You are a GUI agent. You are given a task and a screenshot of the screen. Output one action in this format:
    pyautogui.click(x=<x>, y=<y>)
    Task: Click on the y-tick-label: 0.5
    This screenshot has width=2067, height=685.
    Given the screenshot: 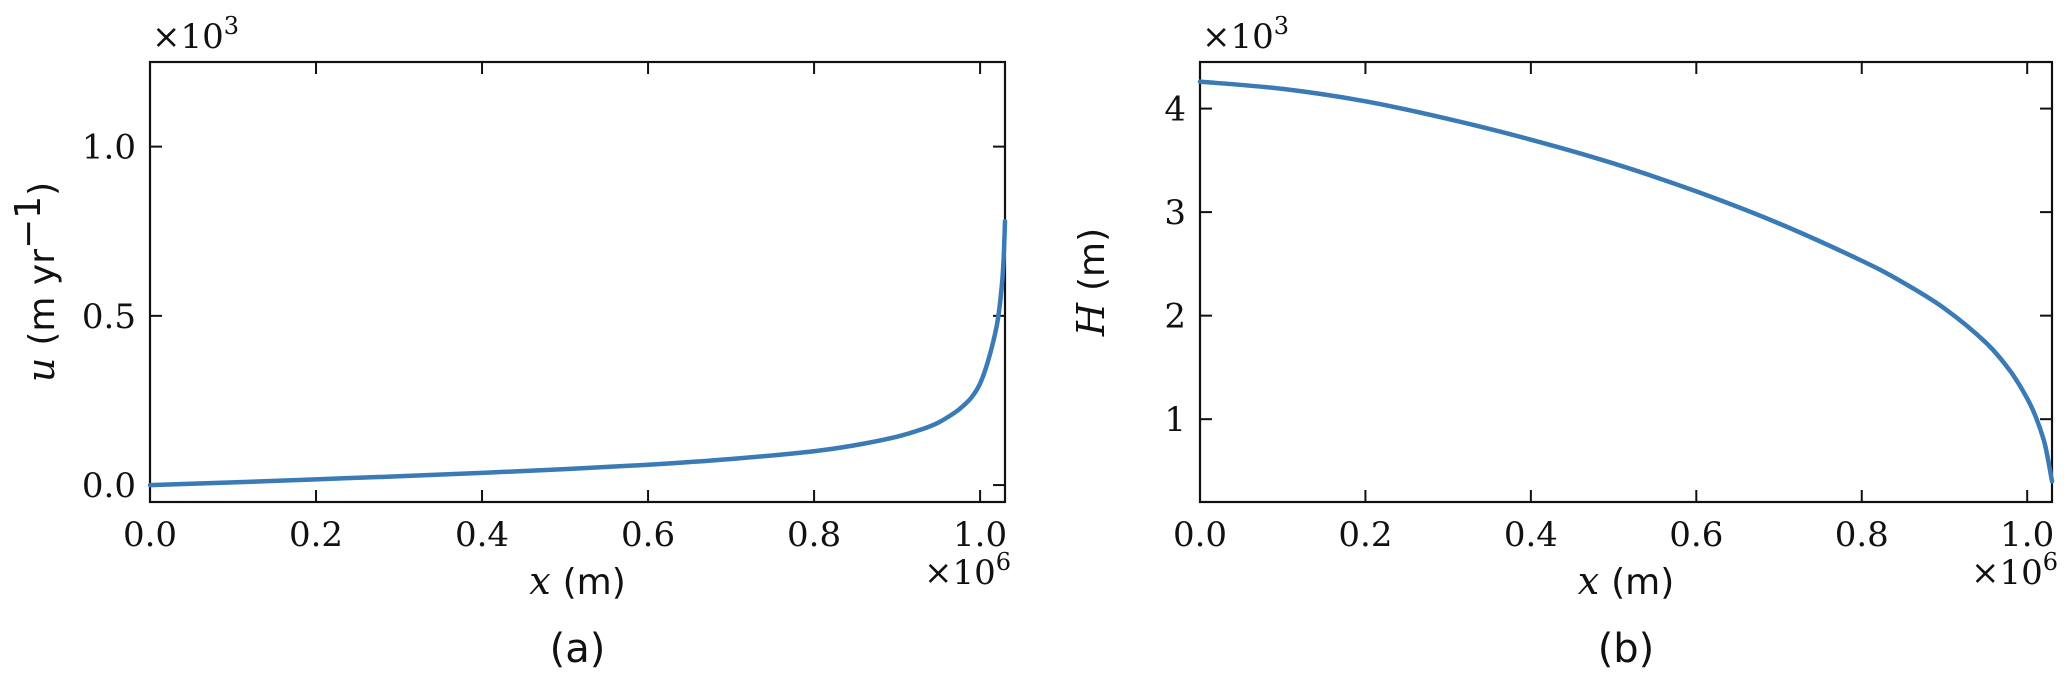 What is the action you would take?
    pyautogui.click(x=109, y=317)
    